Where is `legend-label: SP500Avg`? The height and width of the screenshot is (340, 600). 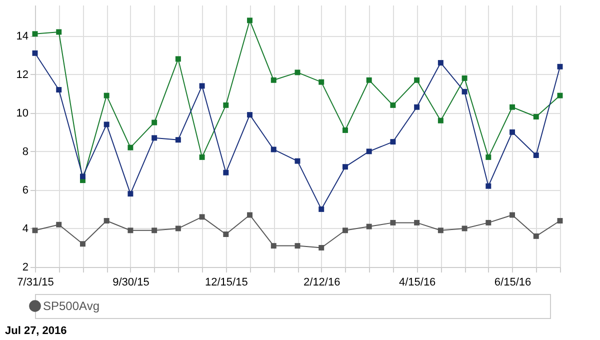 legend-label: SP500Avg is located at coordinates (71, 306).